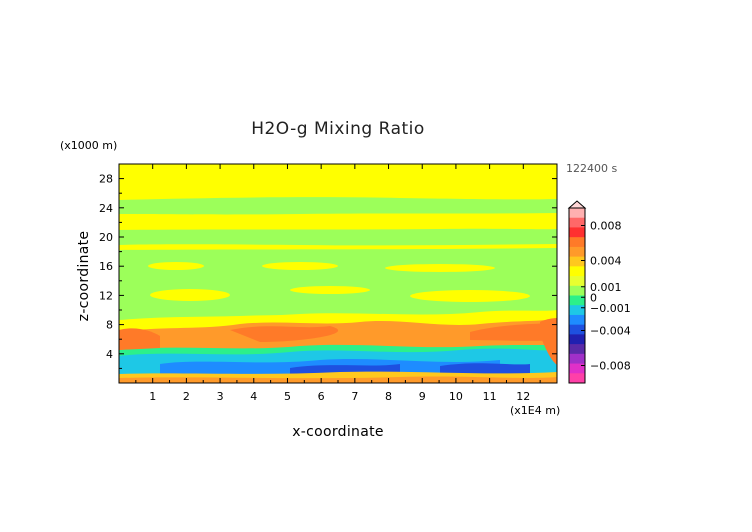  What do you see at coordinates (253, 396) in the screenshot?
I see `x-tick-label: 4` at bounding box center [253, 396].